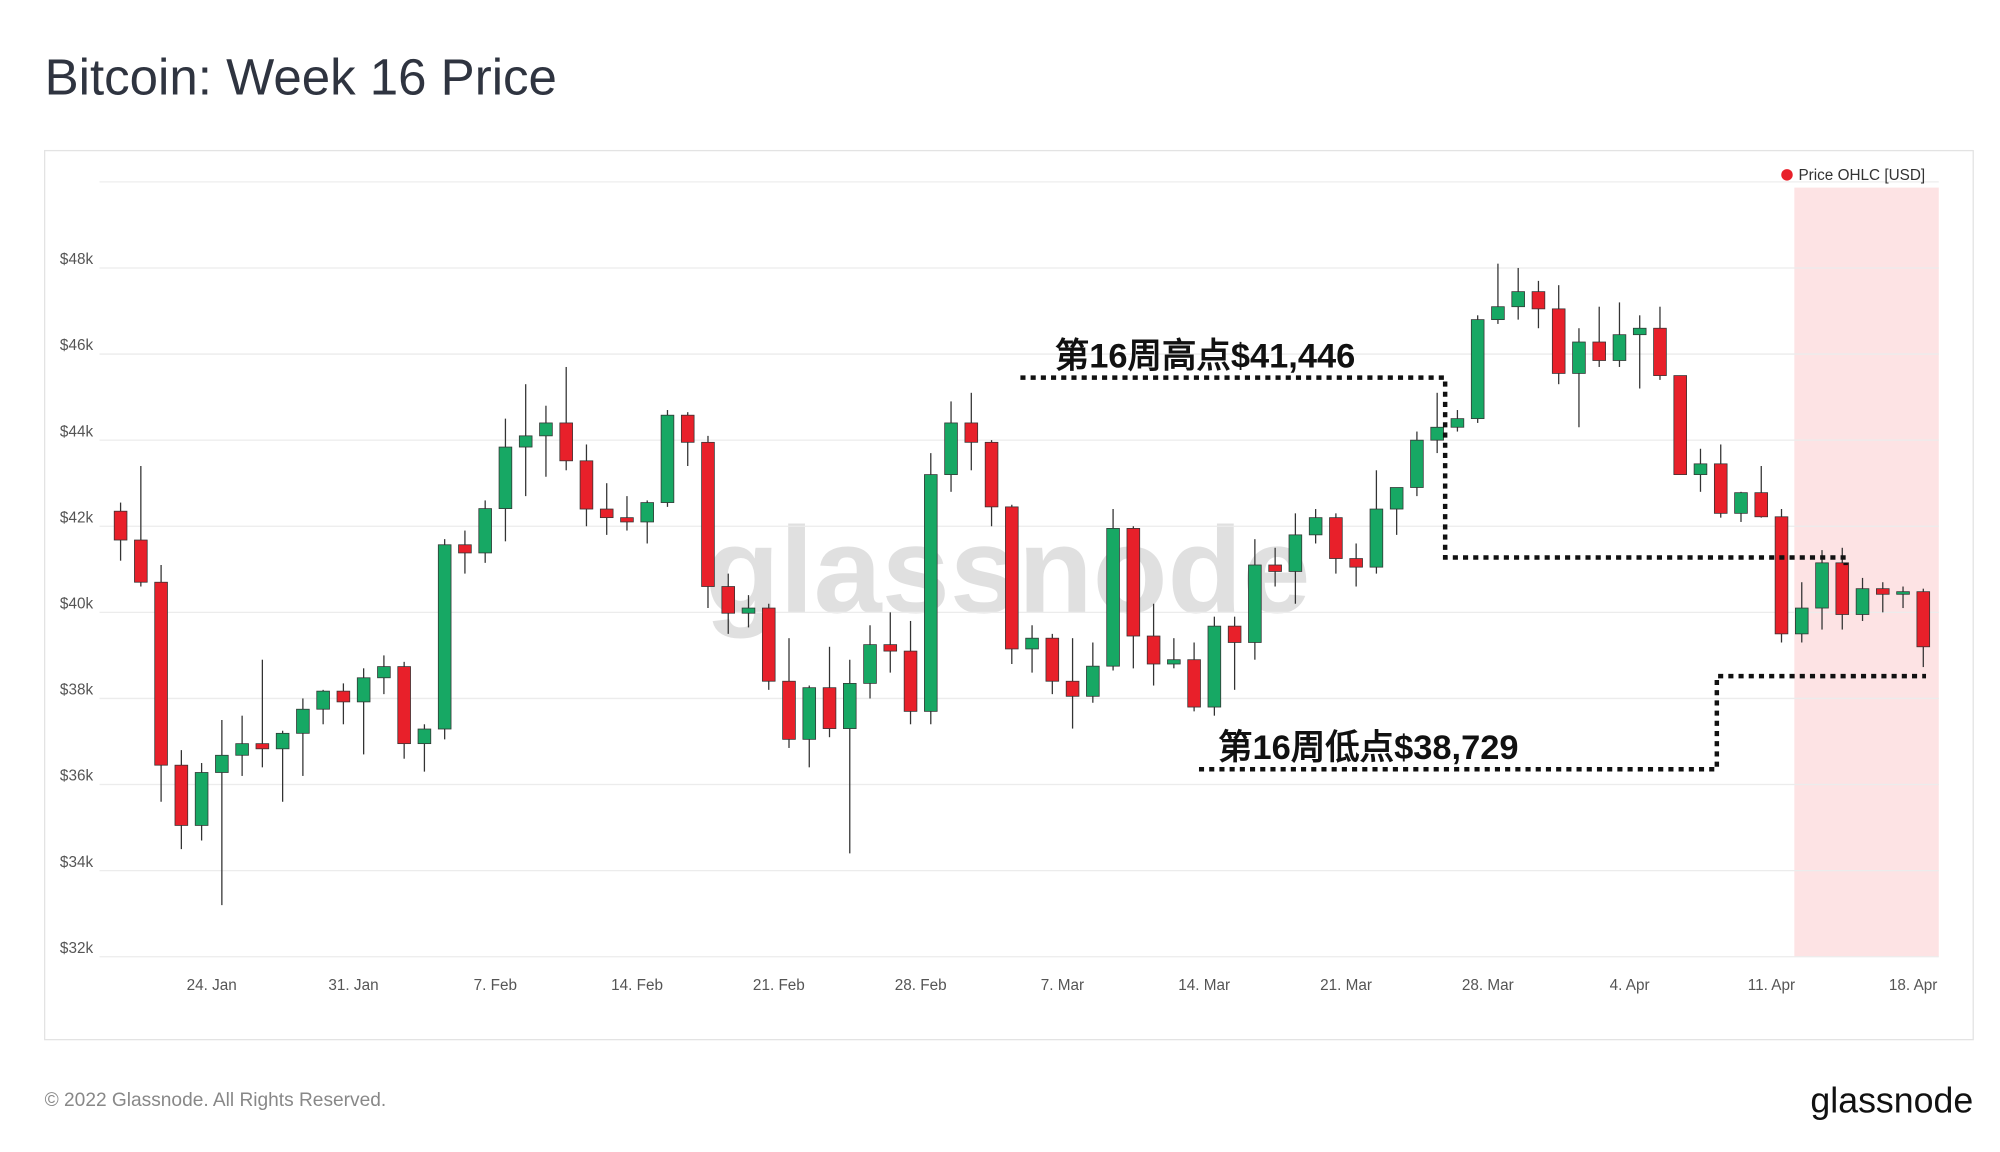 The width and height of the screenshot is (2000, 1152). What do you see at coordinates (77, 604) in the screenshot?
I see `y-tick-label: $40k` at bounding box center [77, 604].